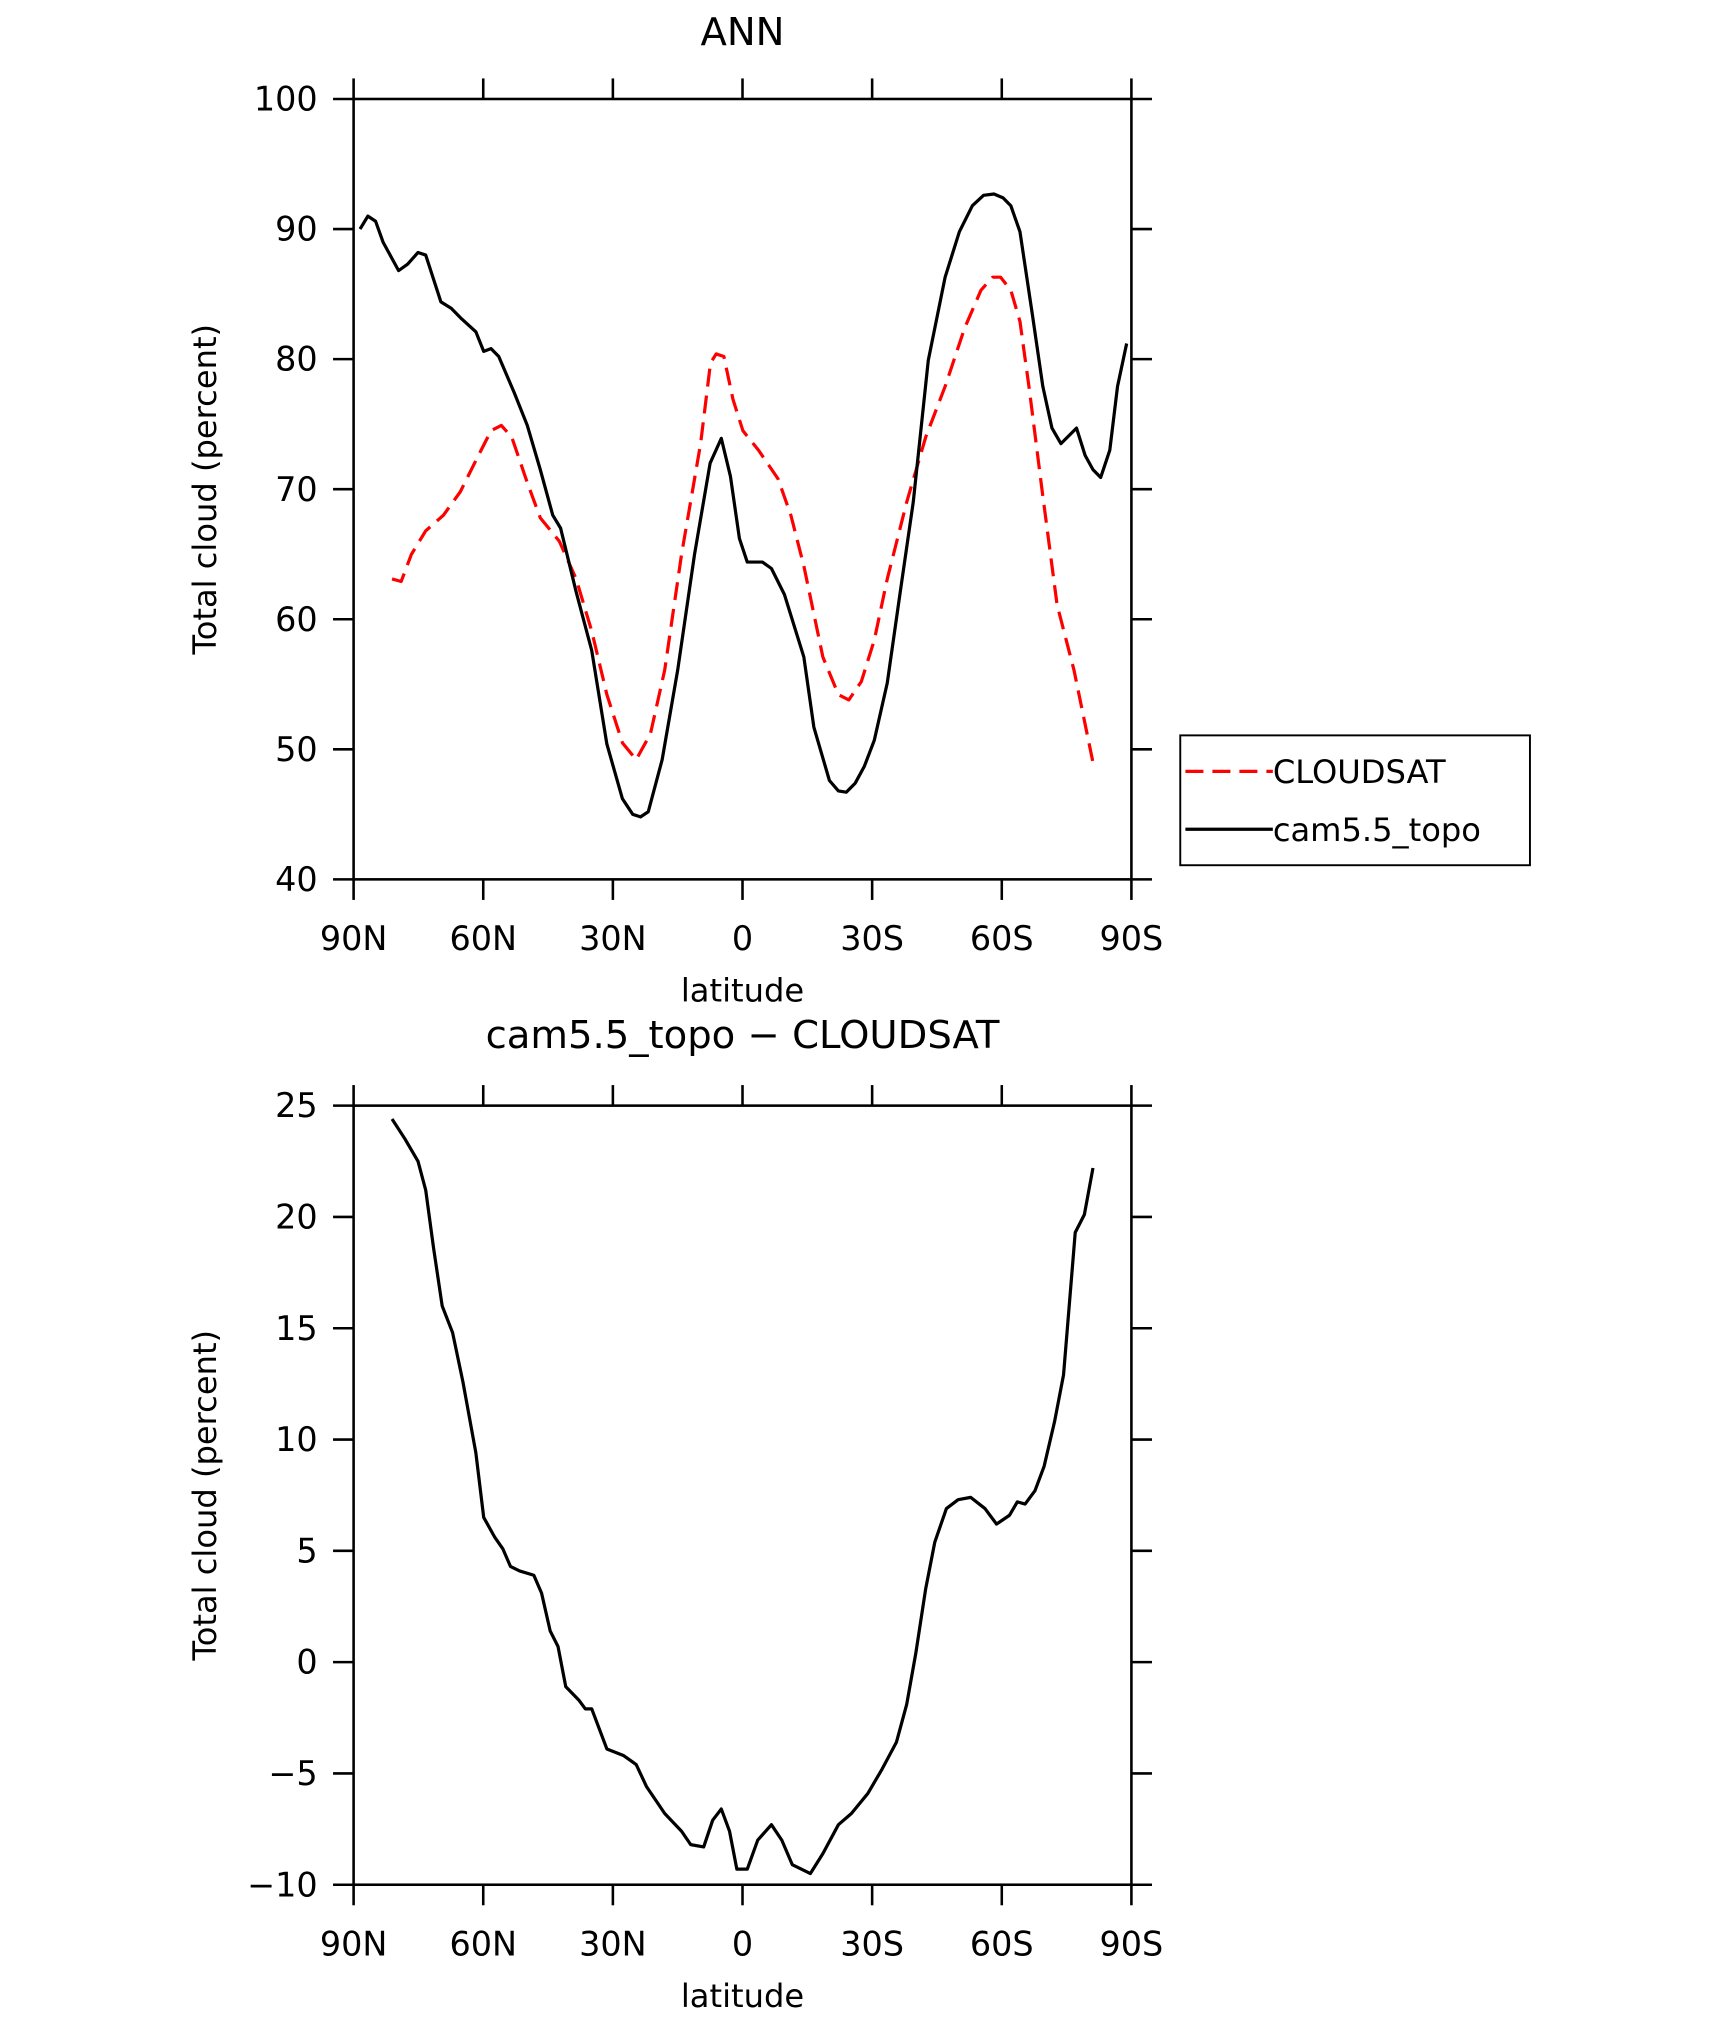 This screenshot has height=2021, width=1710. I want to click on y-tick-label: 40, so click(296, 879).